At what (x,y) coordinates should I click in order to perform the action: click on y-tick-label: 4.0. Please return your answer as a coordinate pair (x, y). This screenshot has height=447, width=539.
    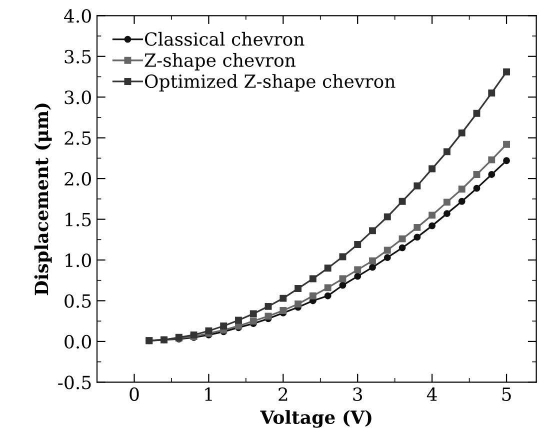
    Looking at the image, I should click on (77, 16).